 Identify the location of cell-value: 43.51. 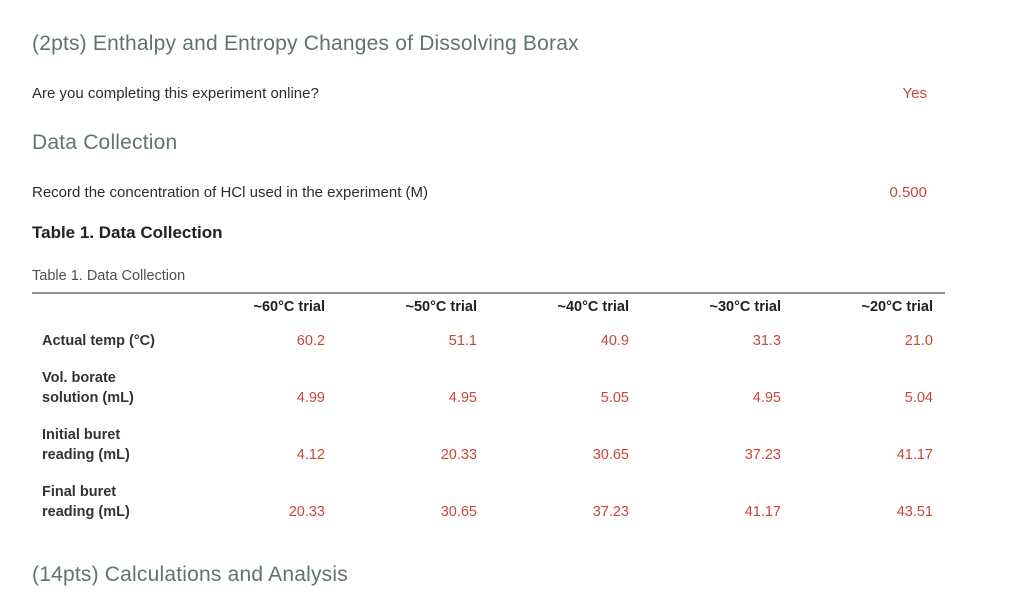
(914, 512).